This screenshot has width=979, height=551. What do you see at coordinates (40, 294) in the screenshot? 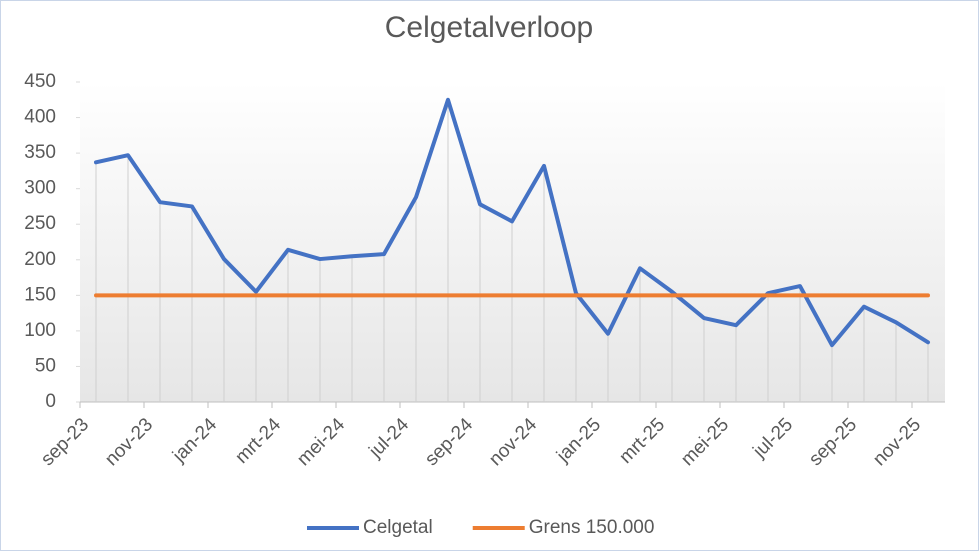
I see `y-tick-label: 150` at bounding box center [40, 294].